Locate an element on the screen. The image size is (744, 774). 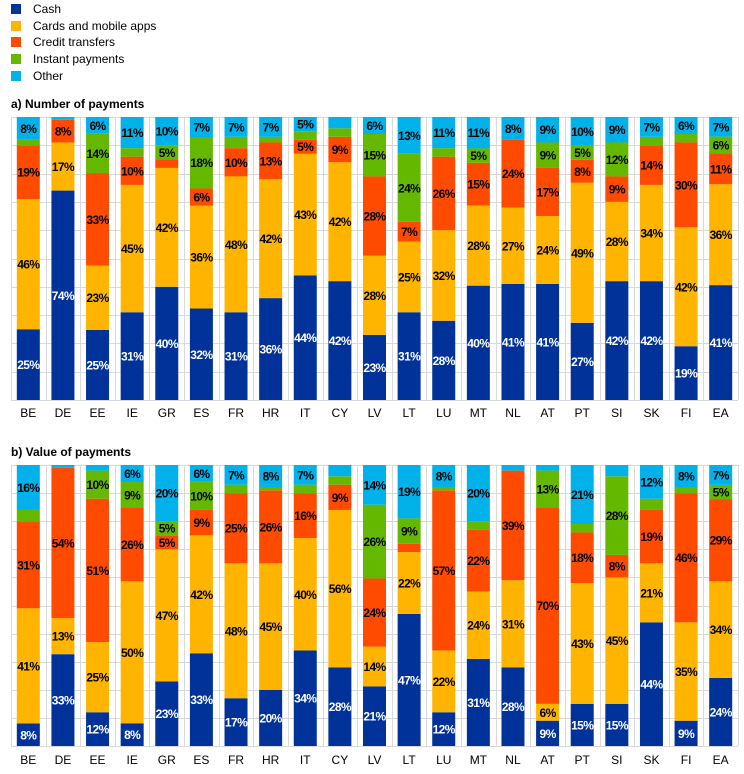
x-tick-label: GR is located at coordinates (167, 413).